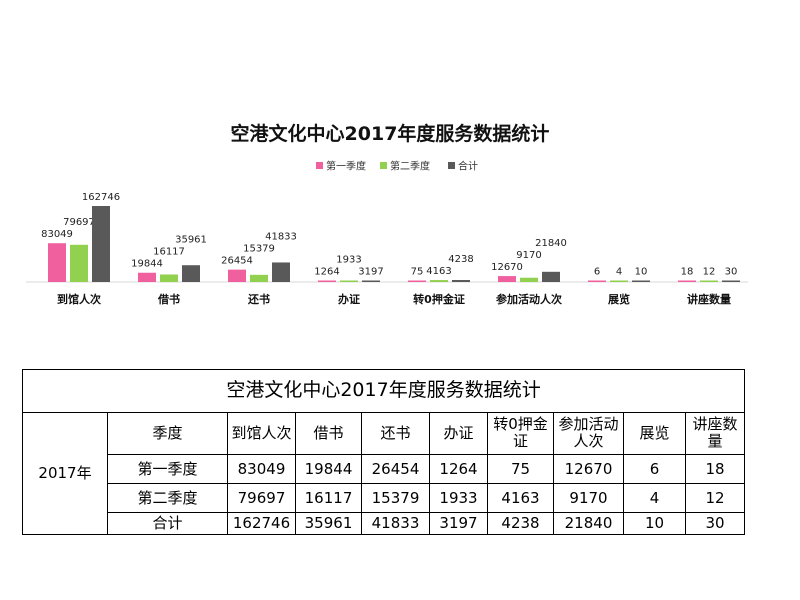  I want to click on table-cell: 第一季度, so click(167, 469).